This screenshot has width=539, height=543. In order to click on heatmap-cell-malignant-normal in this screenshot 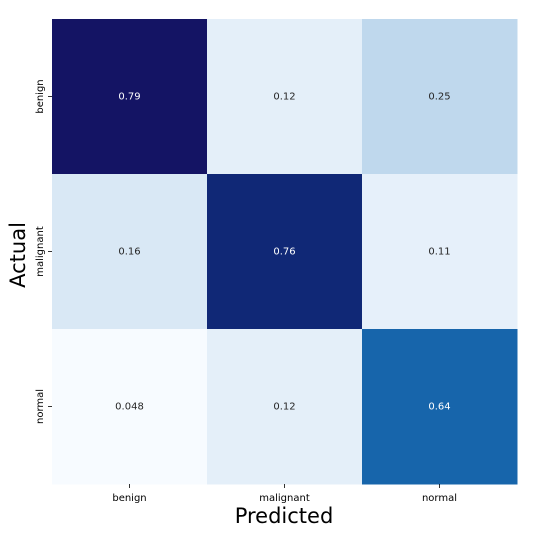, I will do `click(440, 252)`.